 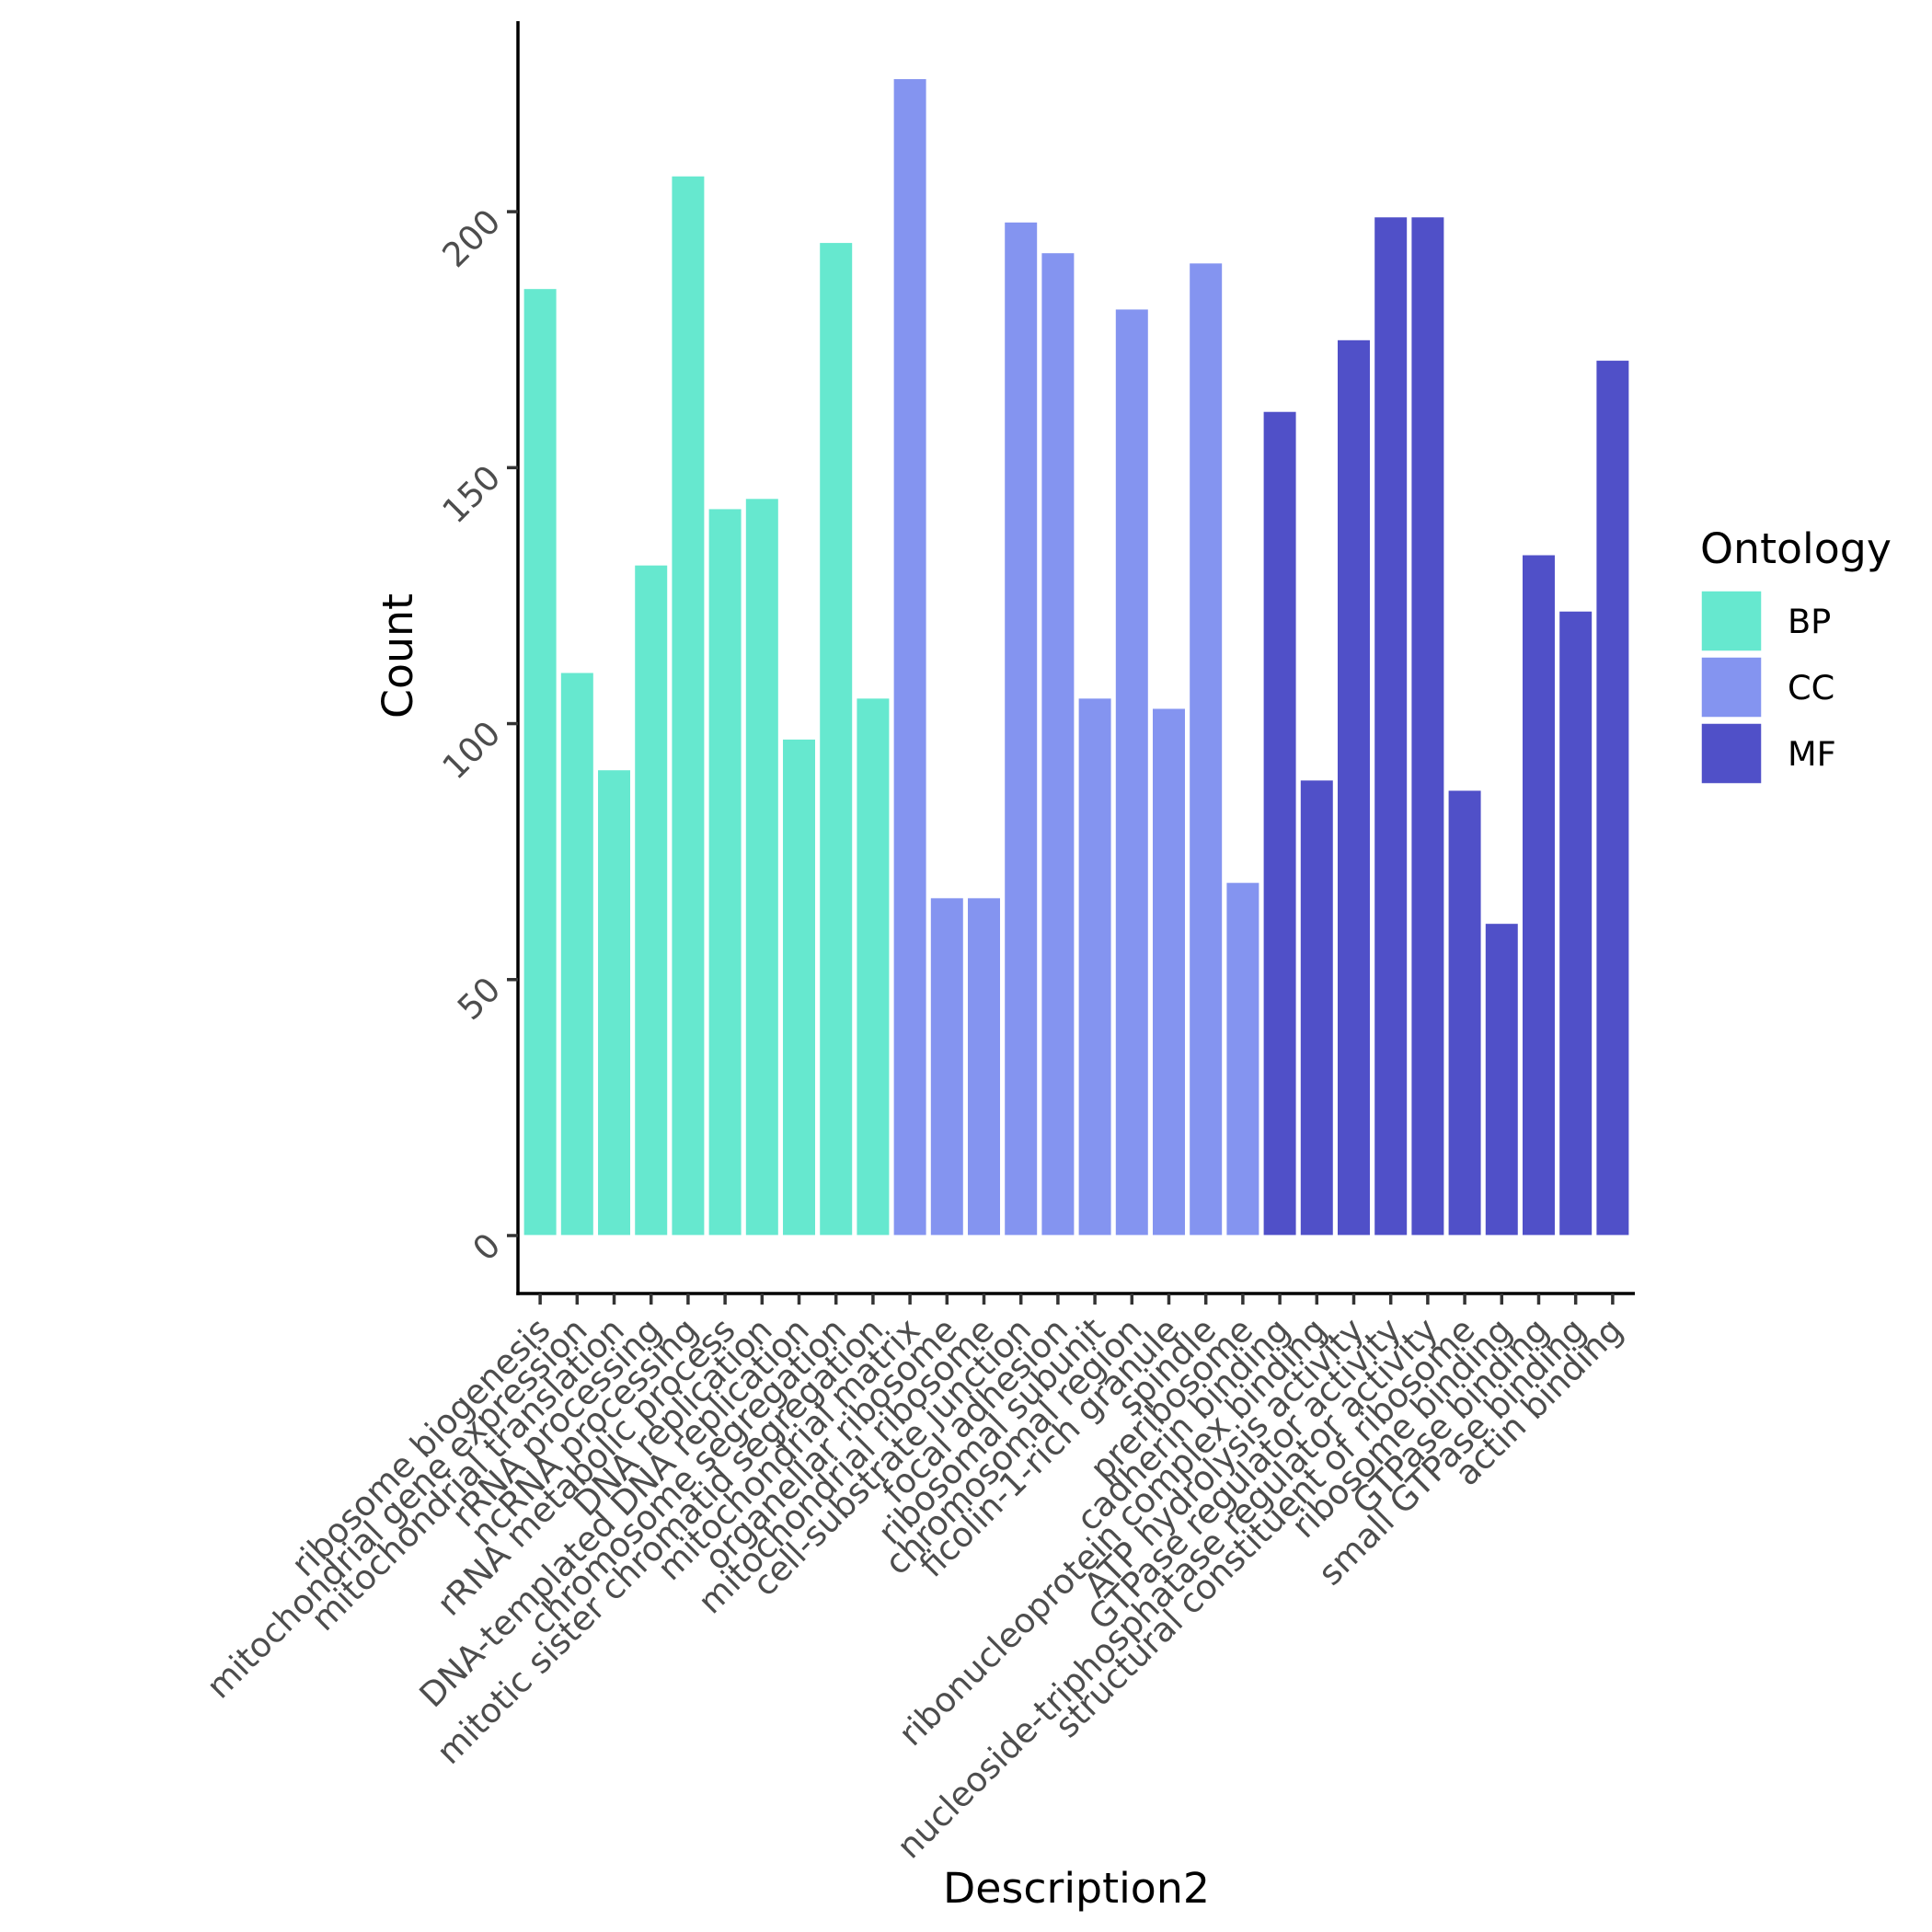 What do you see at coordinates (1427, 726) in the screenshot?
I see `bar-nucleoside-triphosphatase-regulator-activity` at bounding box center [1427, 726].